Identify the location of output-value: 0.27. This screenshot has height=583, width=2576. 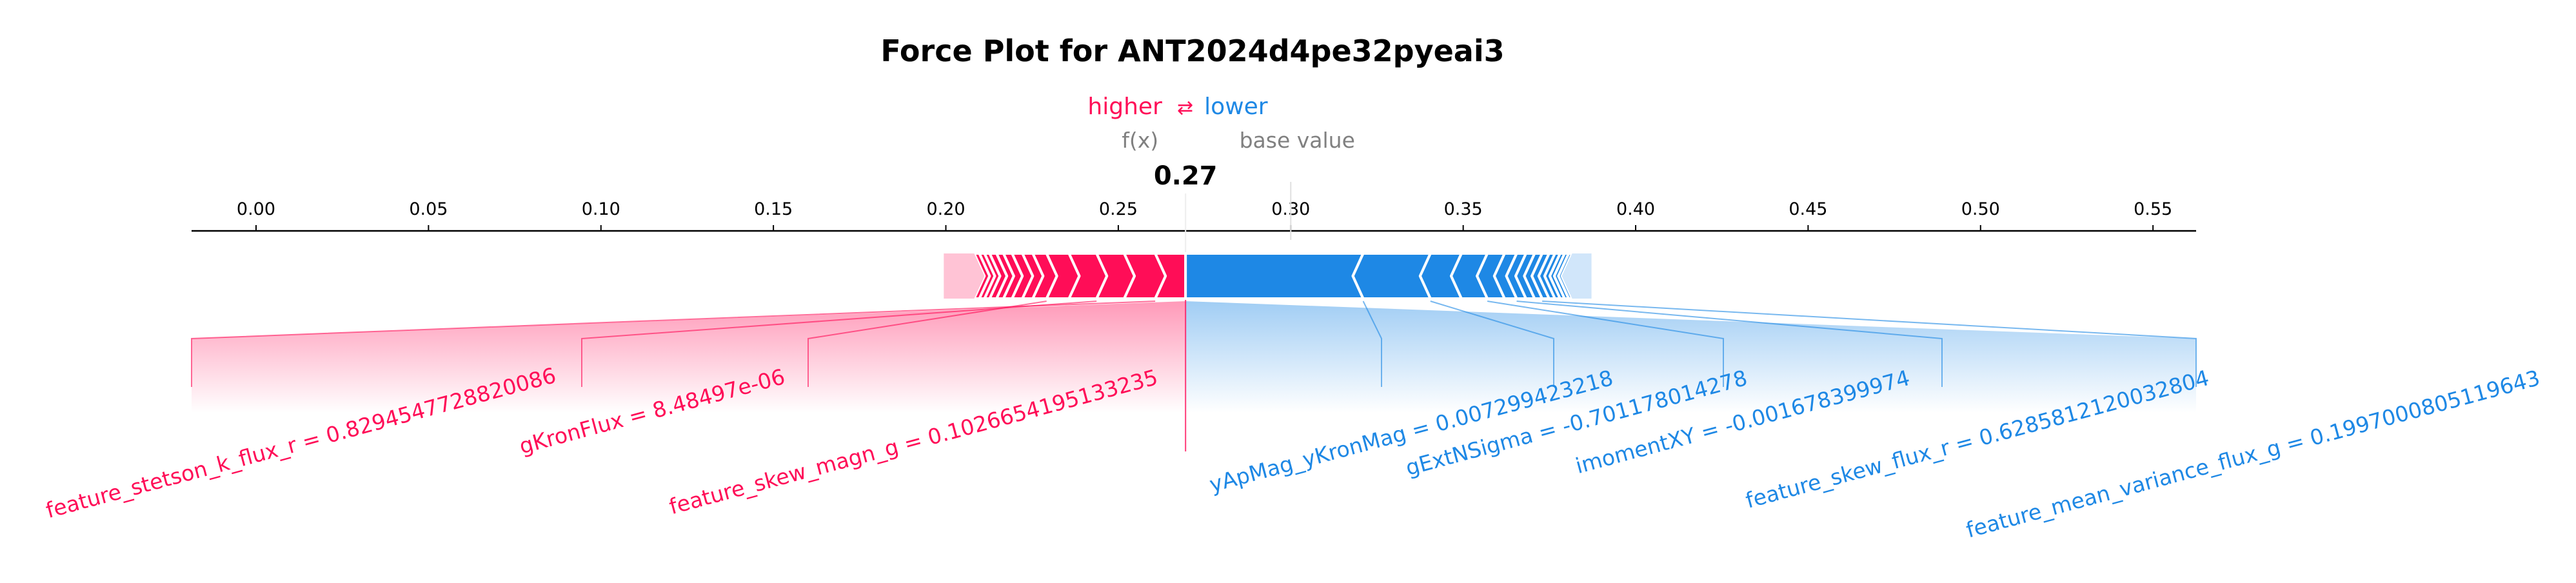
(1186, 176).